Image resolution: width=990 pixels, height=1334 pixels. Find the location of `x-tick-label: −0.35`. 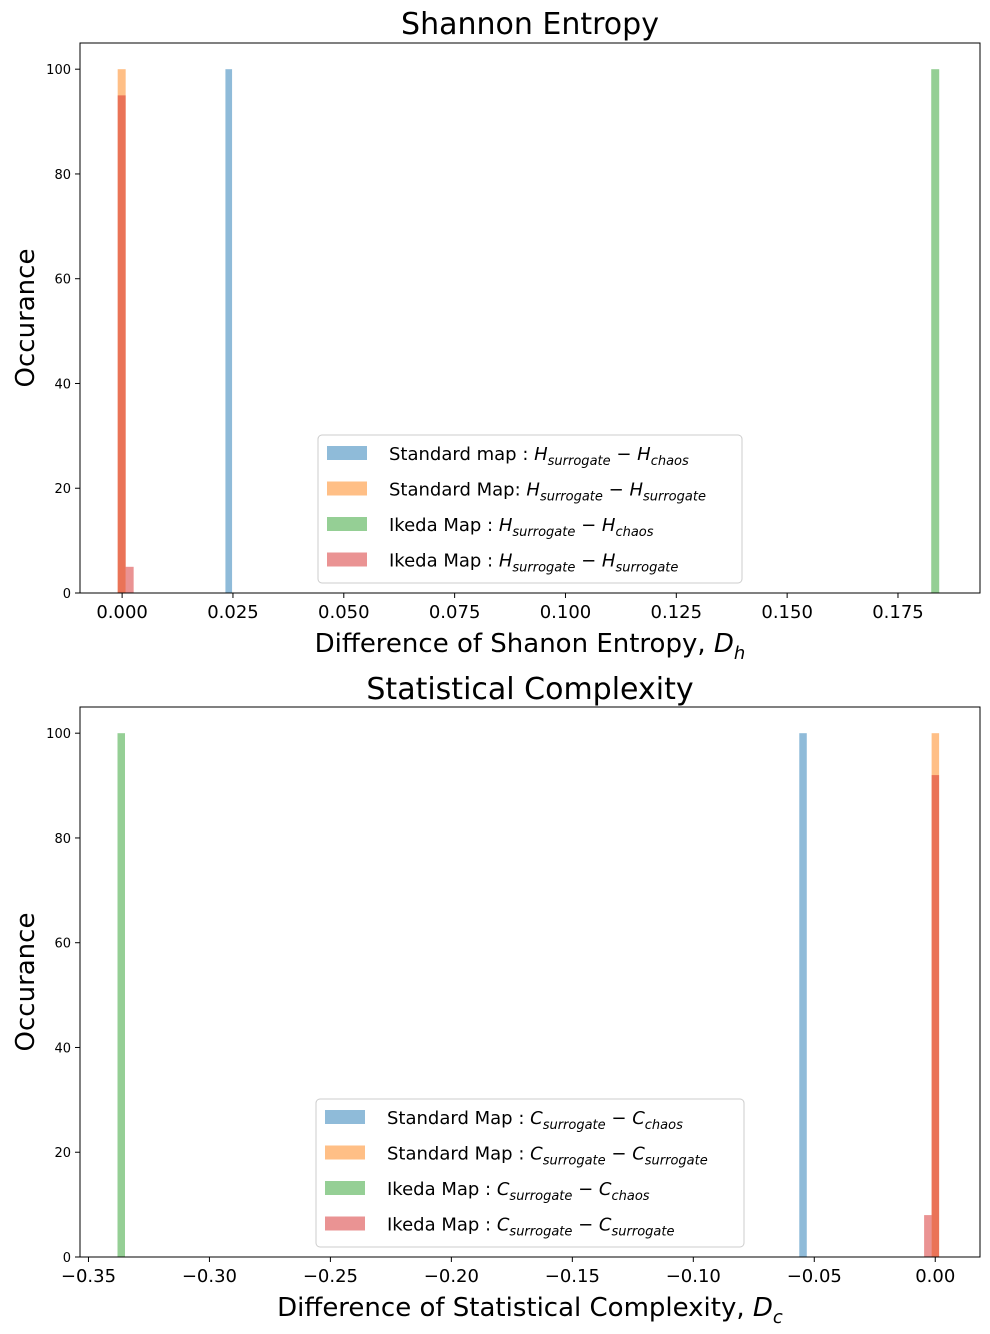

x-tick-label: −0.35 is located at coordinates (88, 1276).